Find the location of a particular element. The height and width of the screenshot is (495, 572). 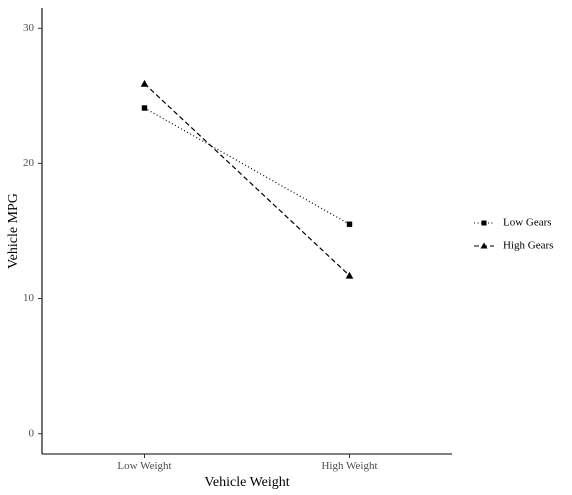

x-tick-label: Low Weight is located at coordinates (144, 466).